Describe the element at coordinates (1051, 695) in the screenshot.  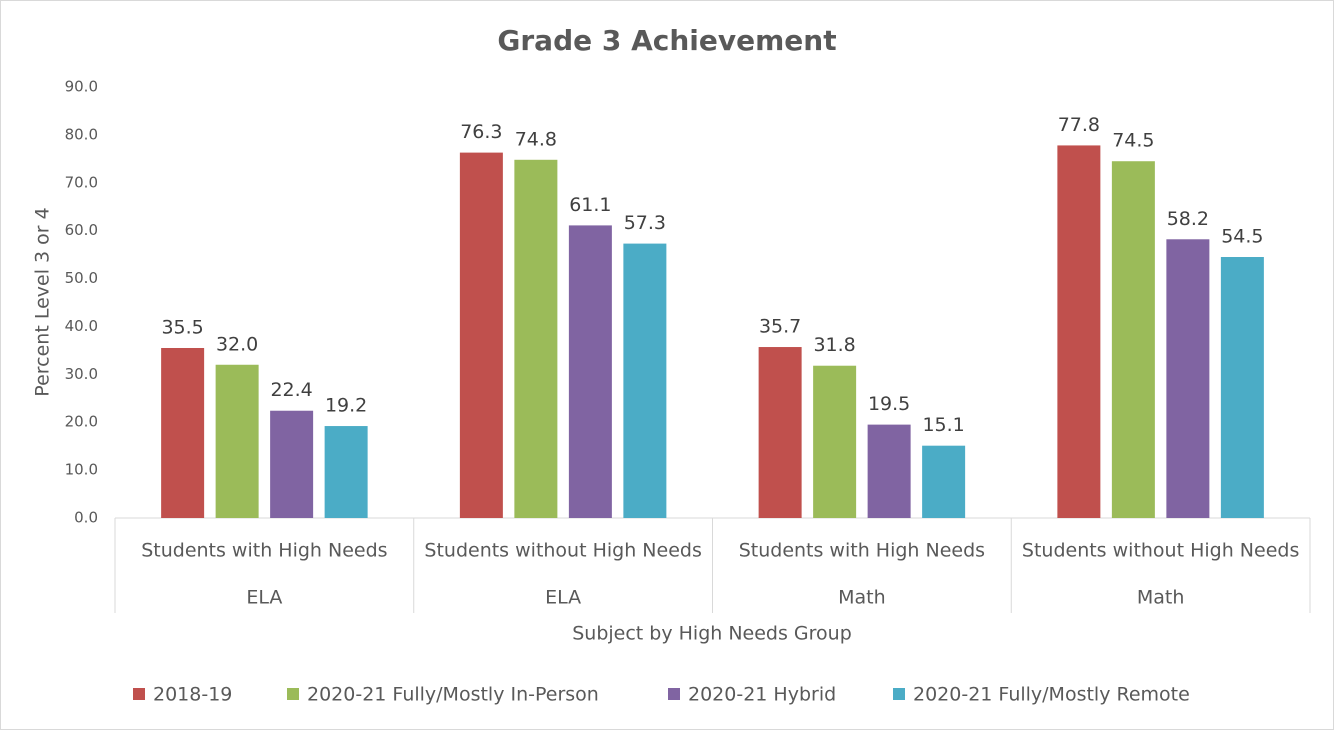
I see `legend-label: 2020-21 Fully/Mostly Remote` at that location.